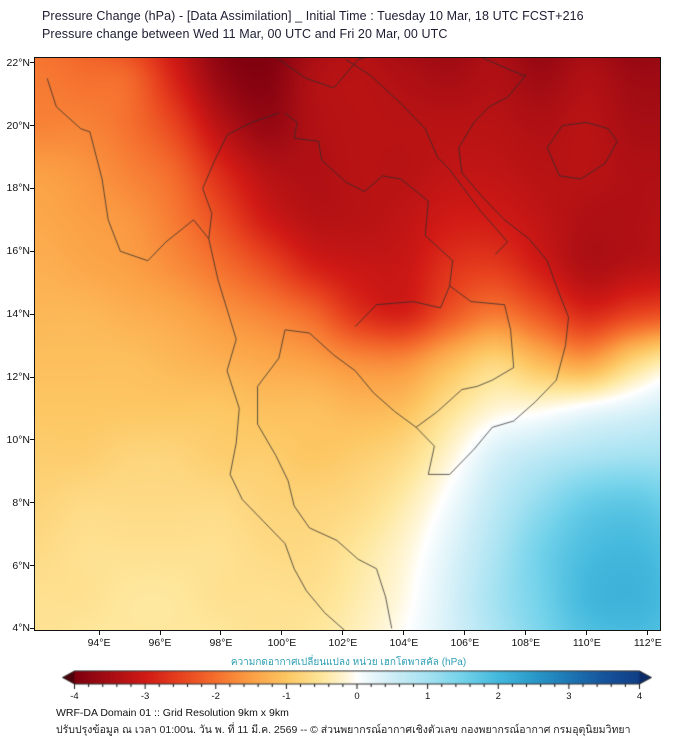  I want to click on colorbar-canvas, so click(357, 680).